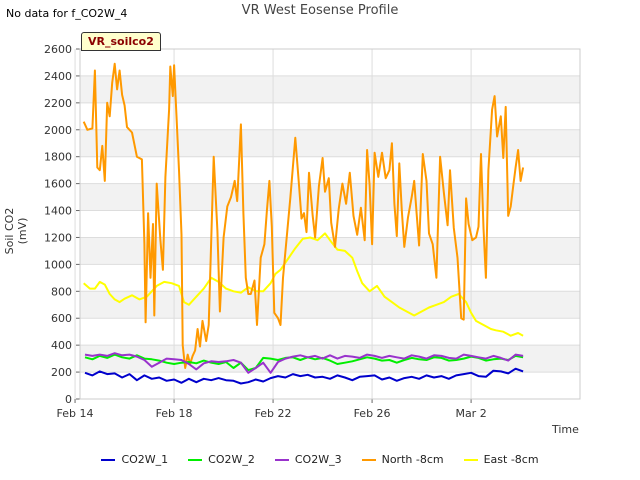 This screenshot has height=480, width=640. I want to click on y-tick-label: 2600, so click(58, 49).